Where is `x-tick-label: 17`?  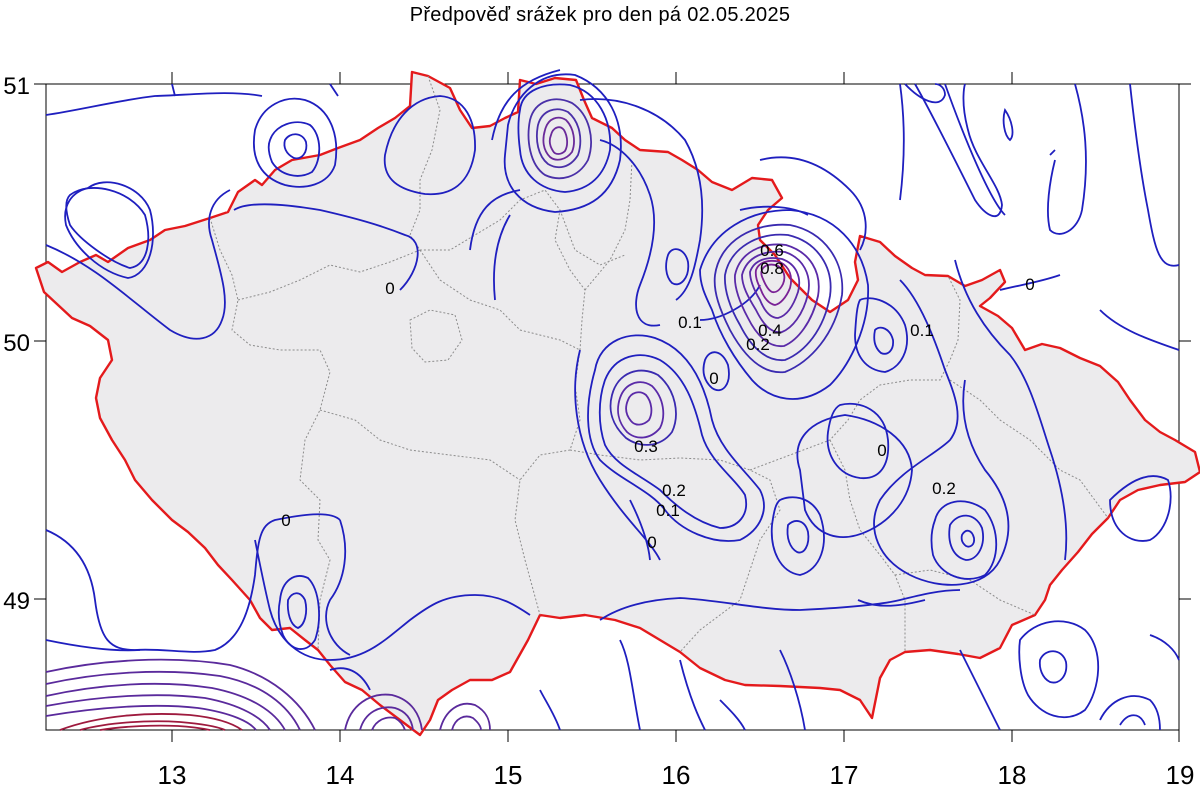 x-tick-label: 17 is located at coordinates (844, 775).